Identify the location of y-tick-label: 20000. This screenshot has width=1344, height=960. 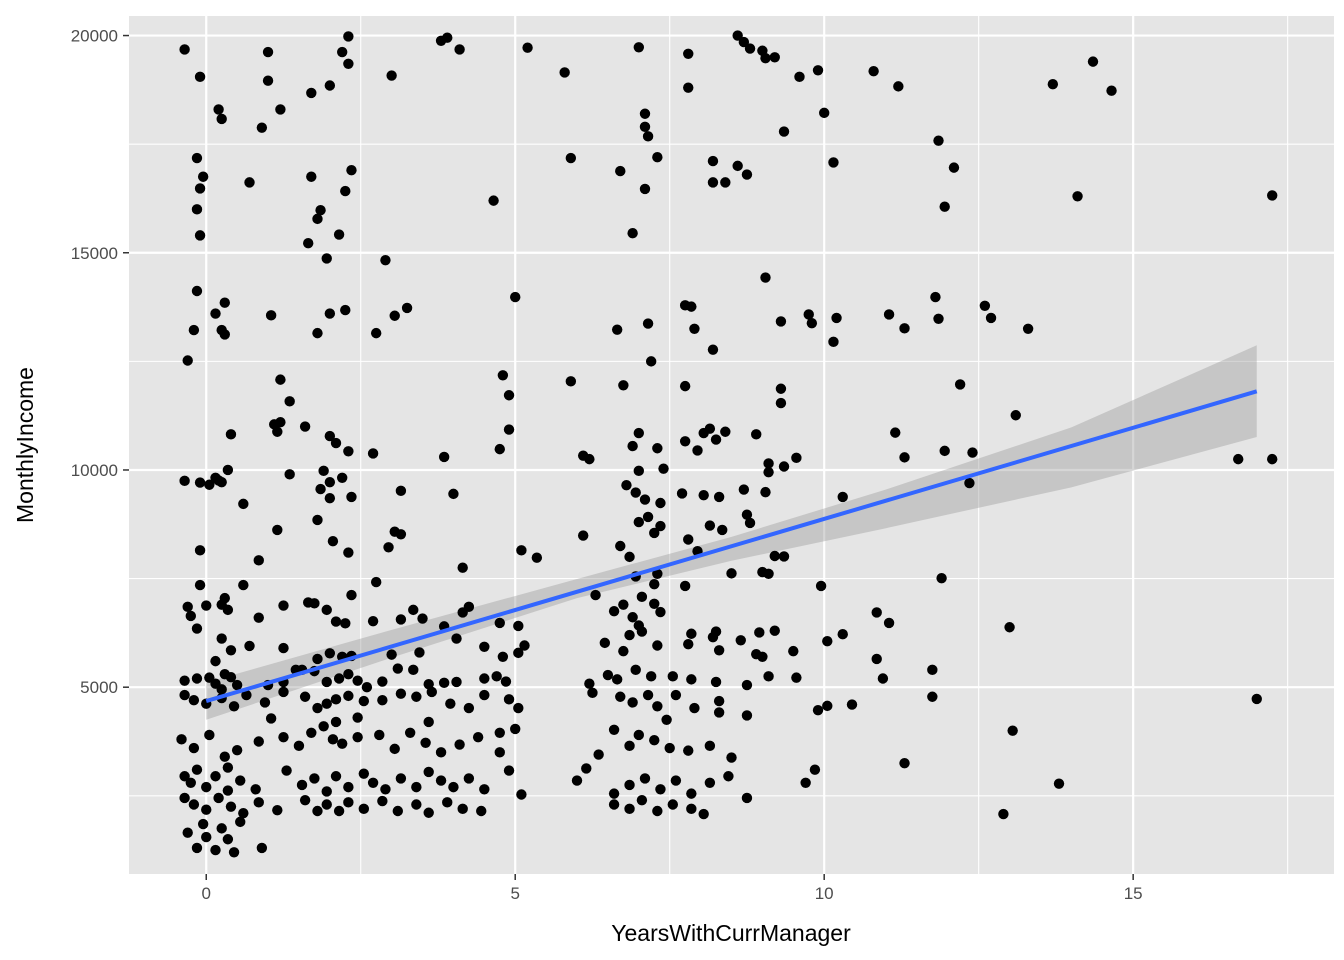
(94, 36).